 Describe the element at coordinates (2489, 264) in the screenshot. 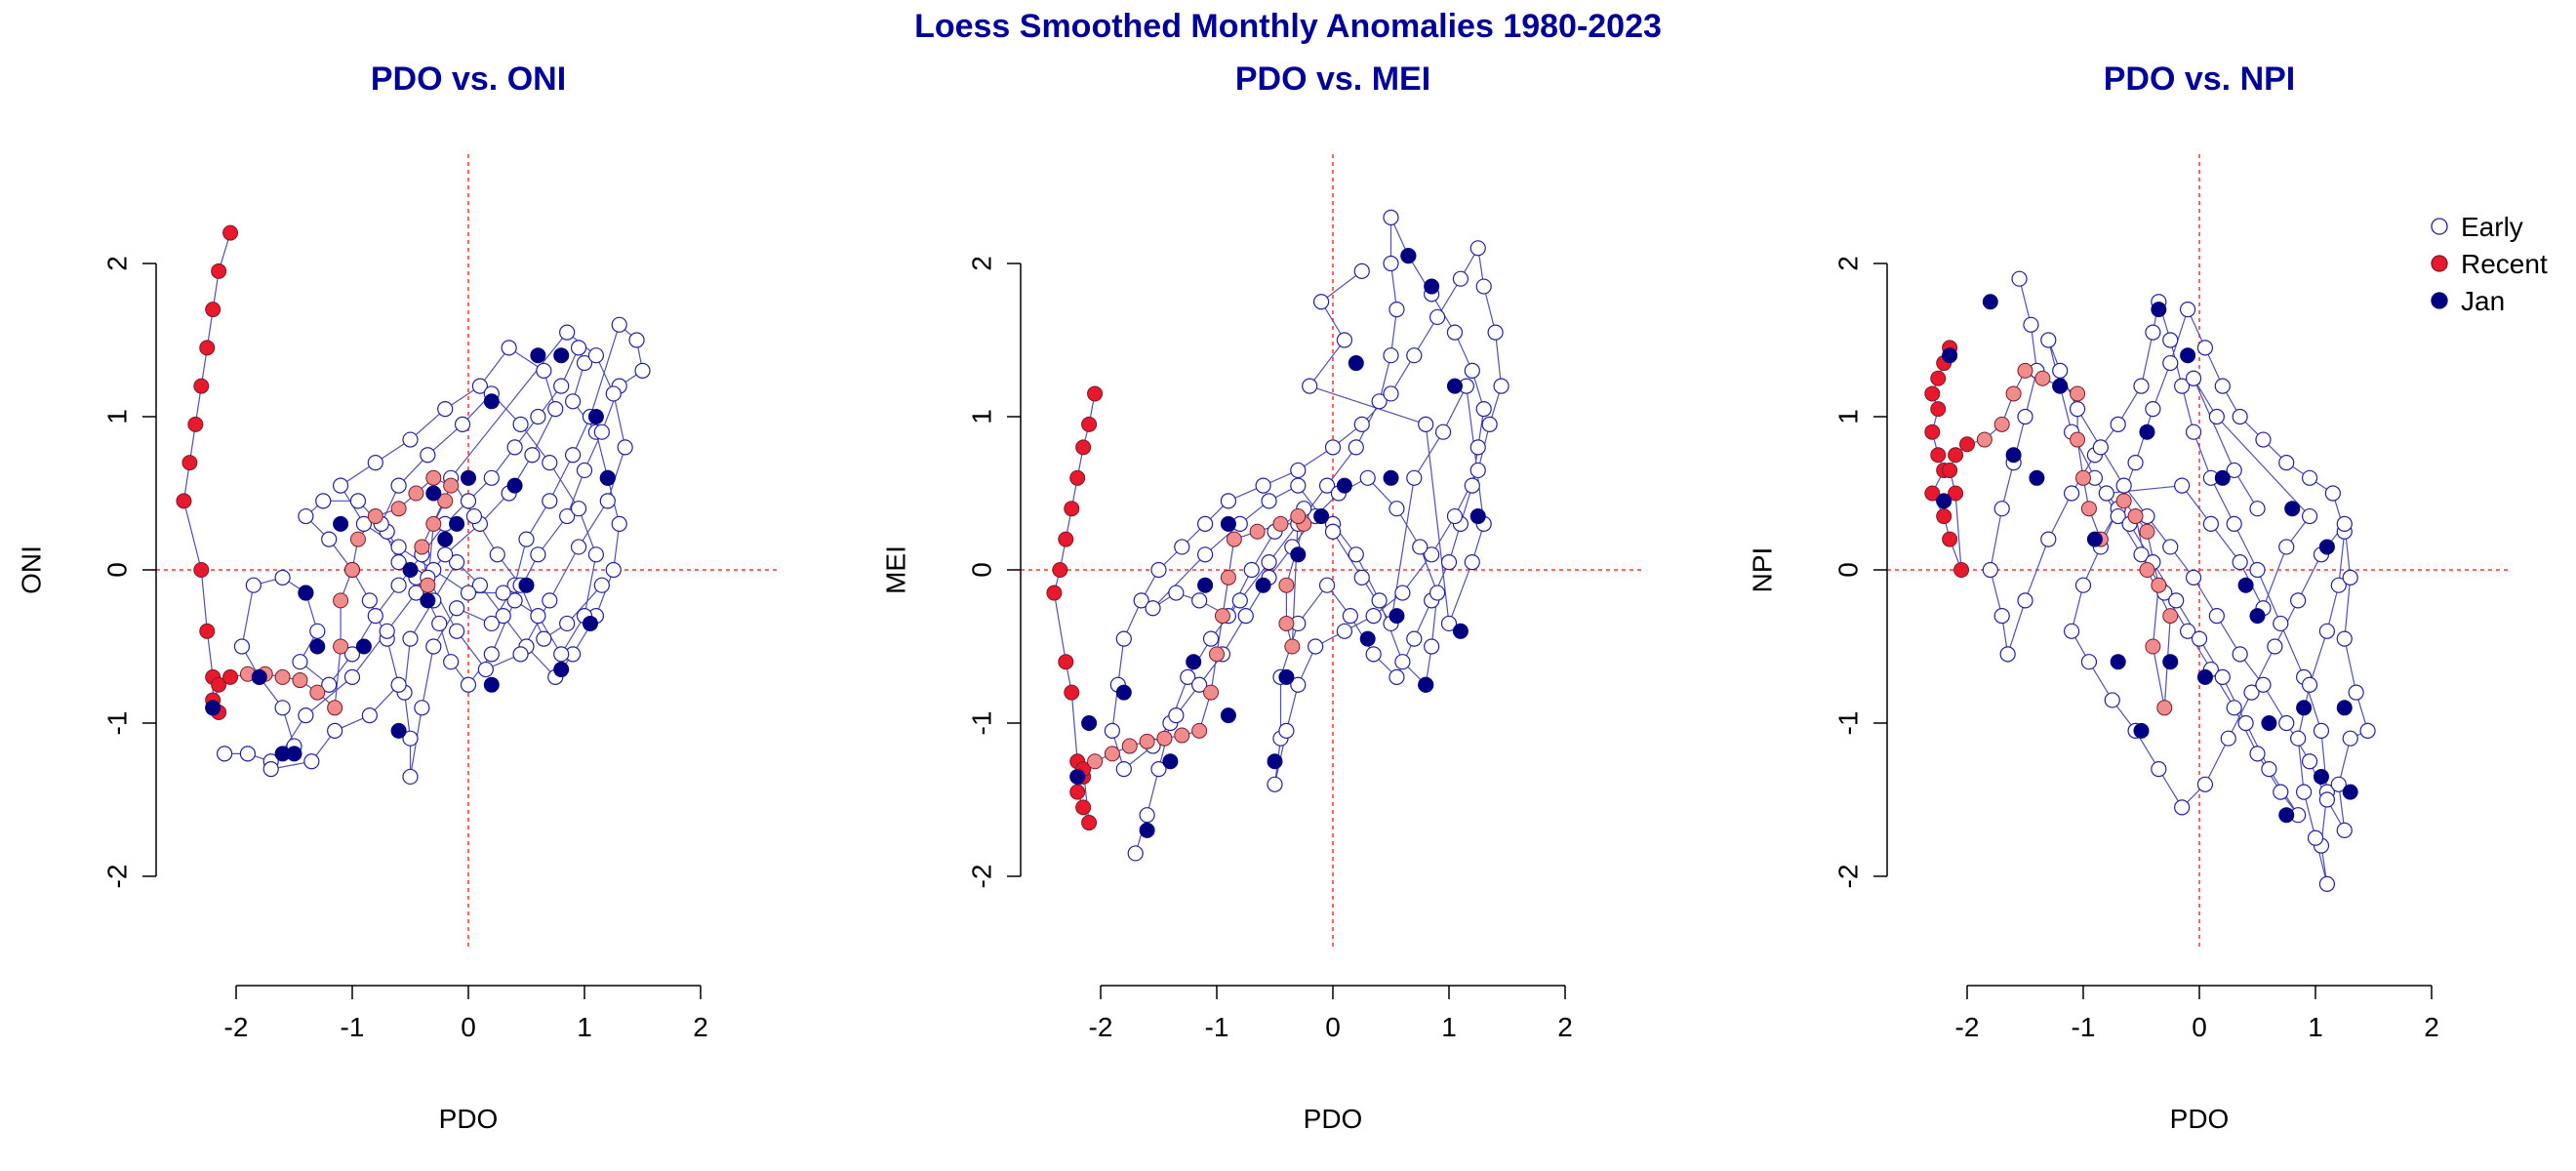

I see `legend-item-recent: Recent` at that location.